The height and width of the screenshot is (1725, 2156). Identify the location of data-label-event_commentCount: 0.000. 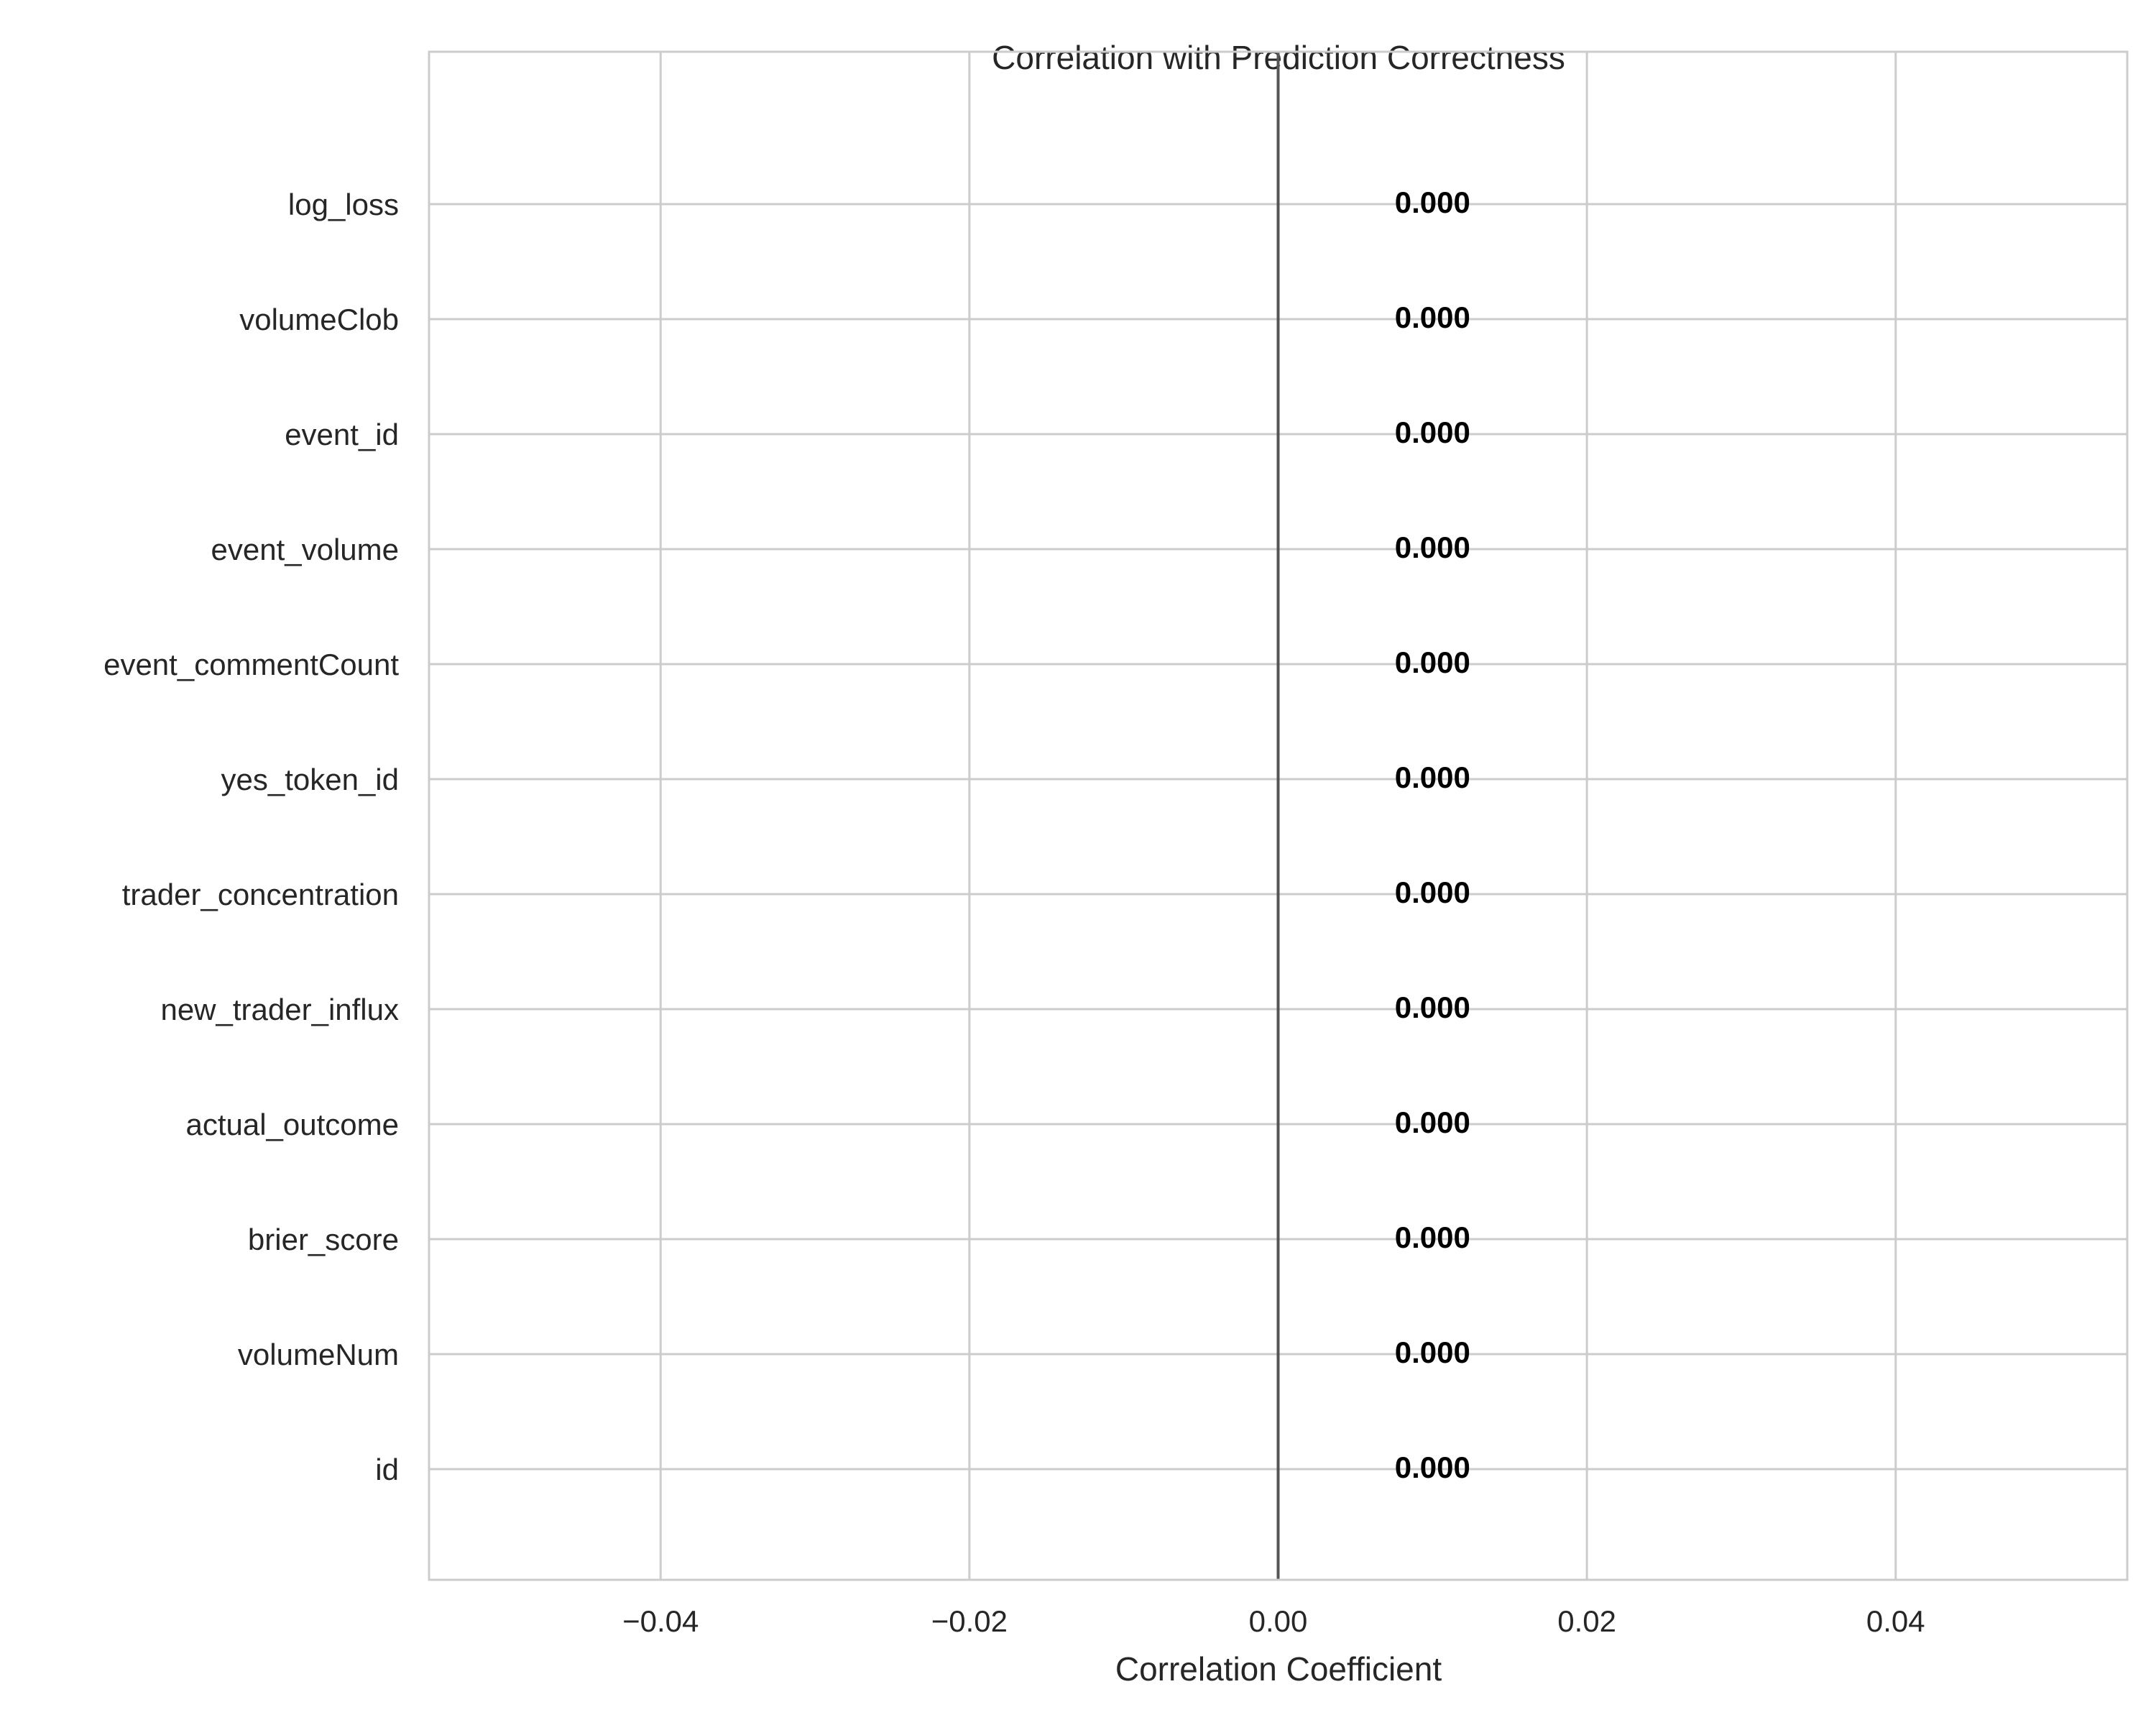
(1432, 662).